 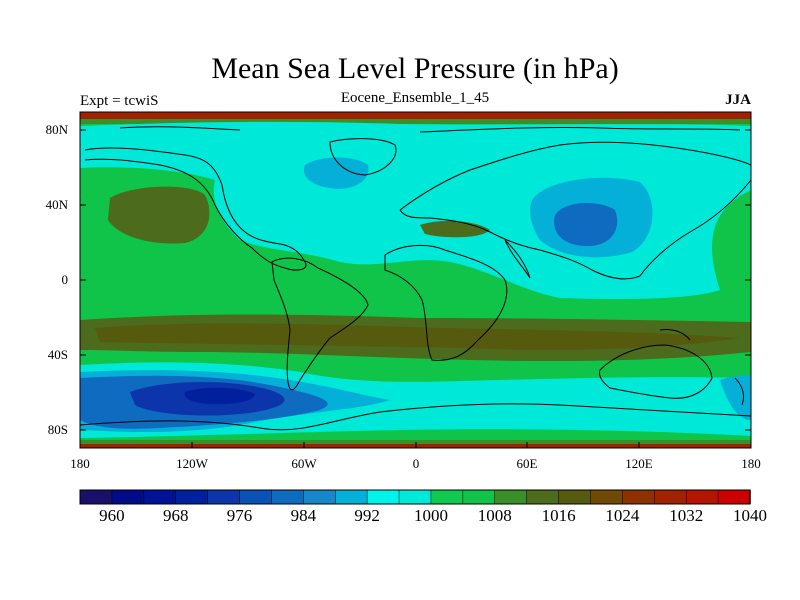 I want to click on lon-label-120e: 120E, so click(x=639, y=463).